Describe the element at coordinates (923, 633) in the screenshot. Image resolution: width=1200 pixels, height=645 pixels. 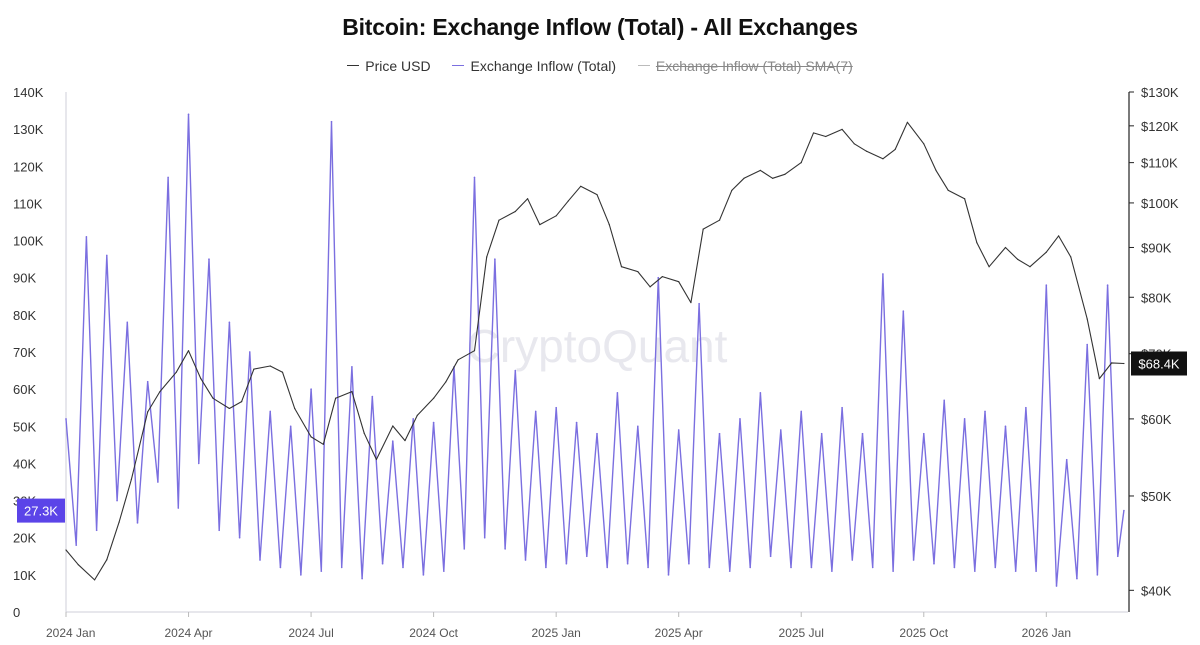
I see `x-tick-label: 2025 Oct` at that location.